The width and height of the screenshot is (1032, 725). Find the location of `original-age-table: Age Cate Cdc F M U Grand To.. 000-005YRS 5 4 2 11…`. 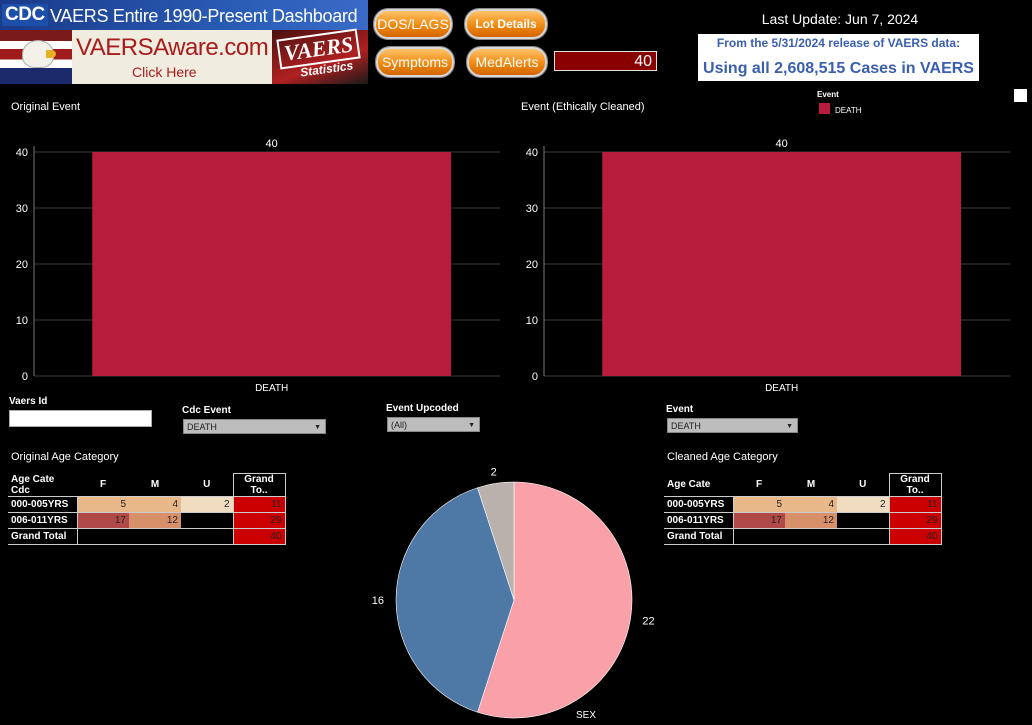

original-age-table: Age Cate Cdc F M U Grand To.. 000-005YRS 5 4 2 11… is located at coordinates (147, 509).